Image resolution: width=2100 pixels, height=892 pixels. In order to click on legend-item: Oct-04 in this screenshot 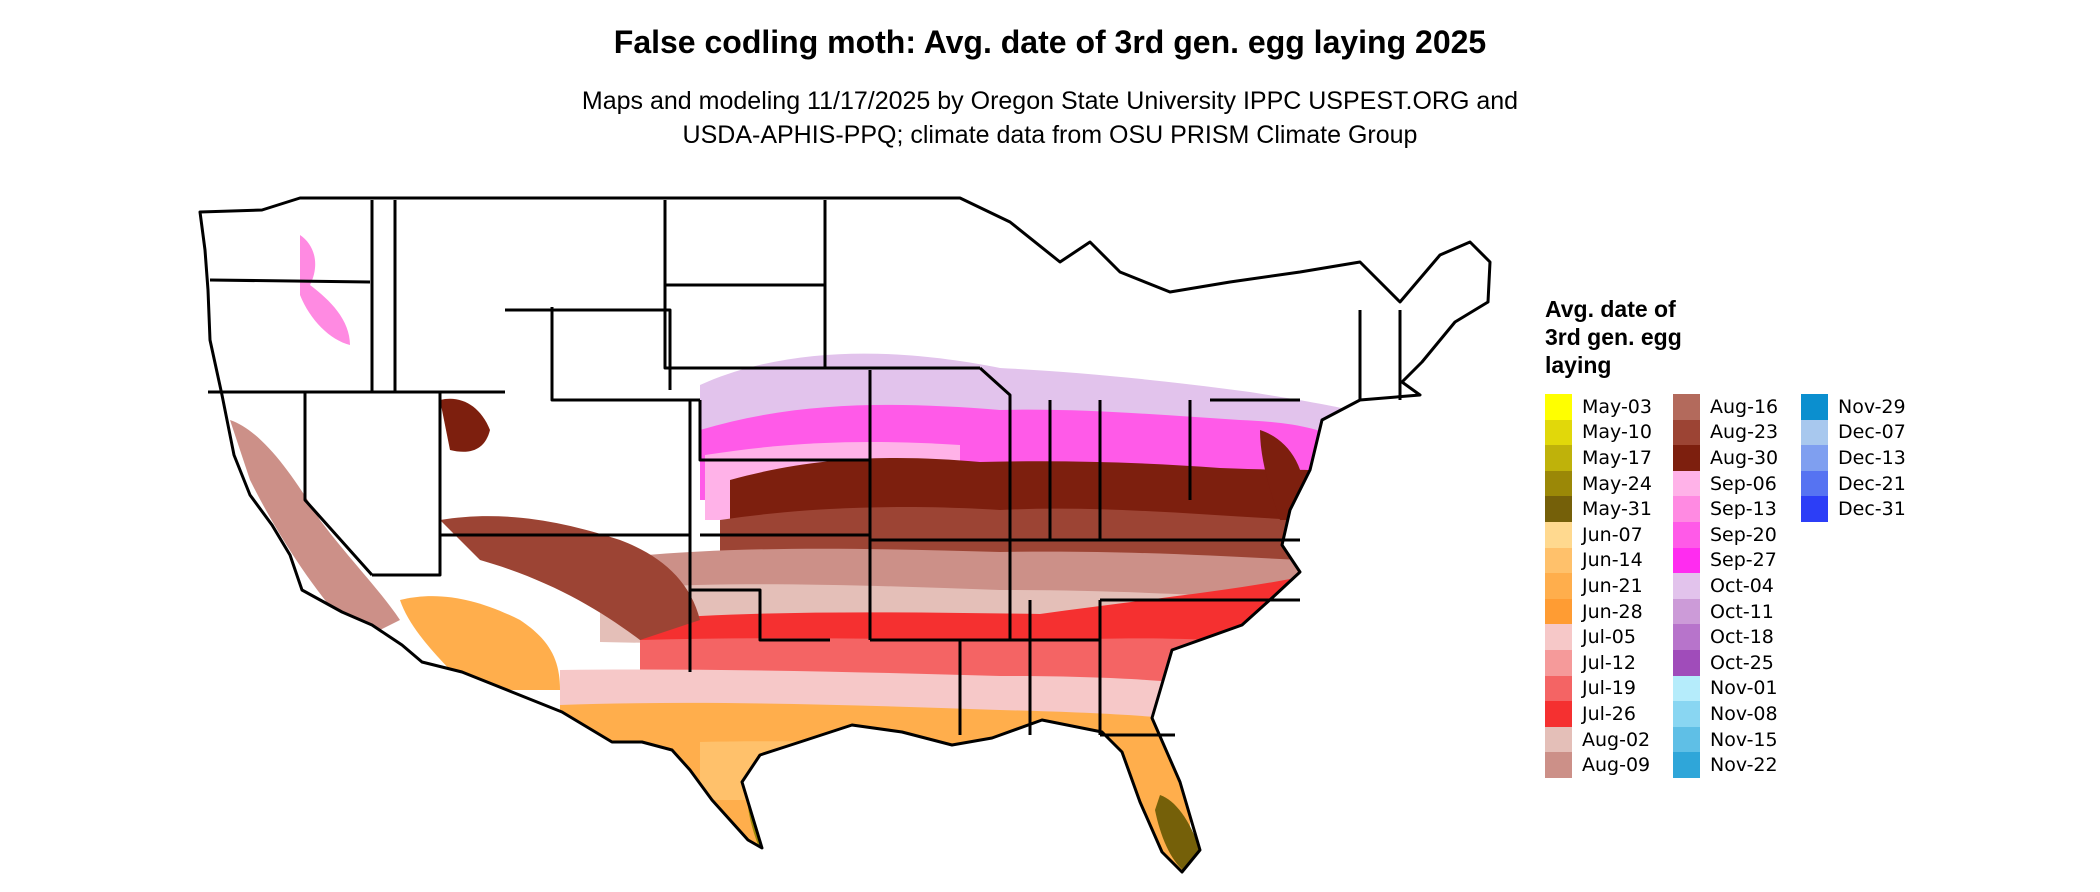, I will do `click(1737, 586)`.